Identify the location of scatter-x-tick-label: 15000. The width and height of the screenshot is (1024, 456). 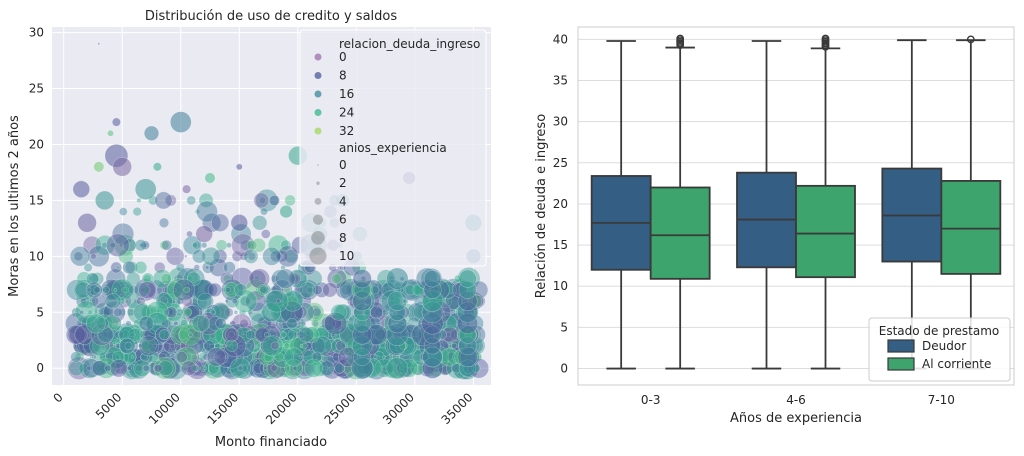
(223, 408).